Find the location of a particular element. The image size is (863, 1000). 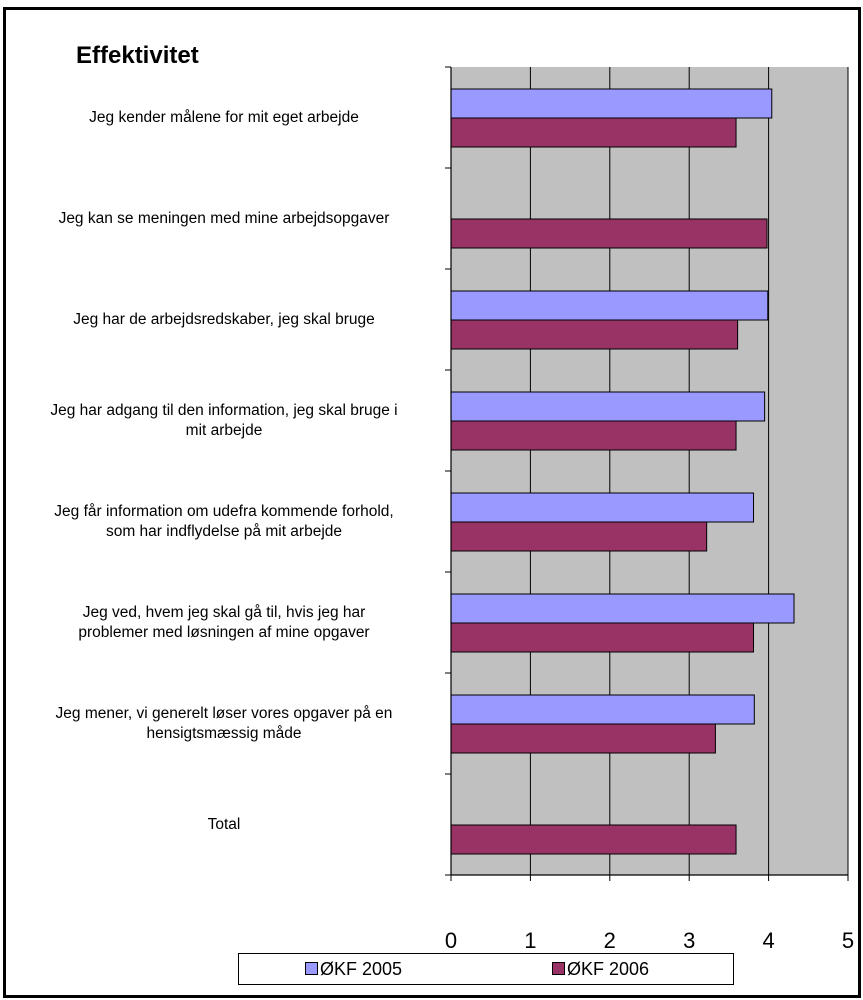

category-label-line: Total is located at coordinates (224, 824).